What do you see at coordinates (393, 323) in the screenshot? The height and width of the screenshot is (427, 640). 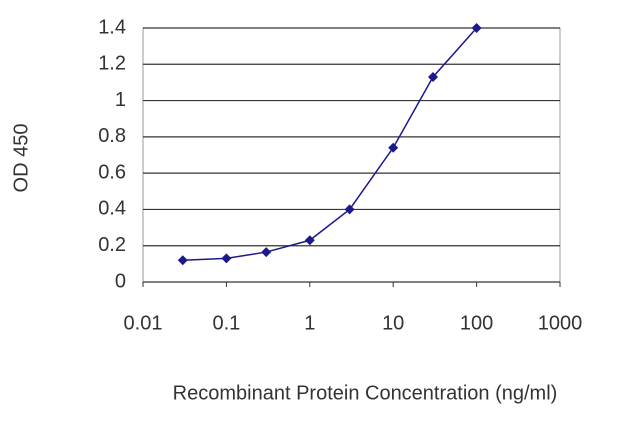 I see `x-tick-label: 10` at bounding box center [393, 323].